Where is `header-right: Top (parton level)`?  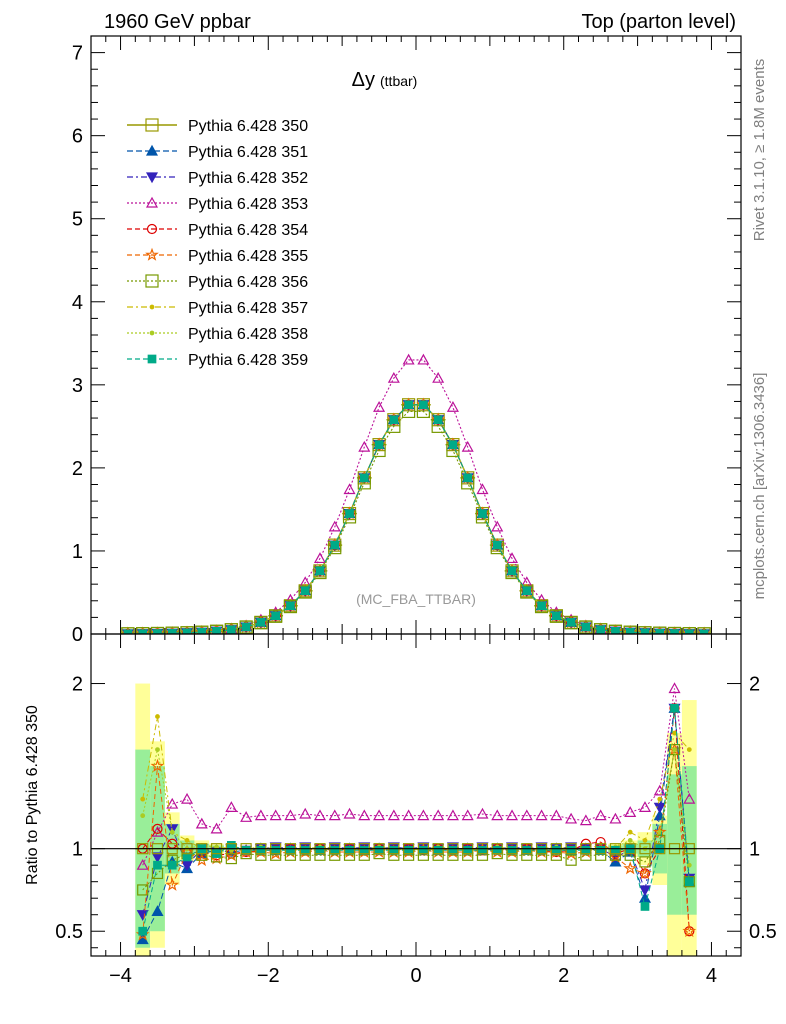
header-right: Top (parton level) is located at coordinates (658, 22).